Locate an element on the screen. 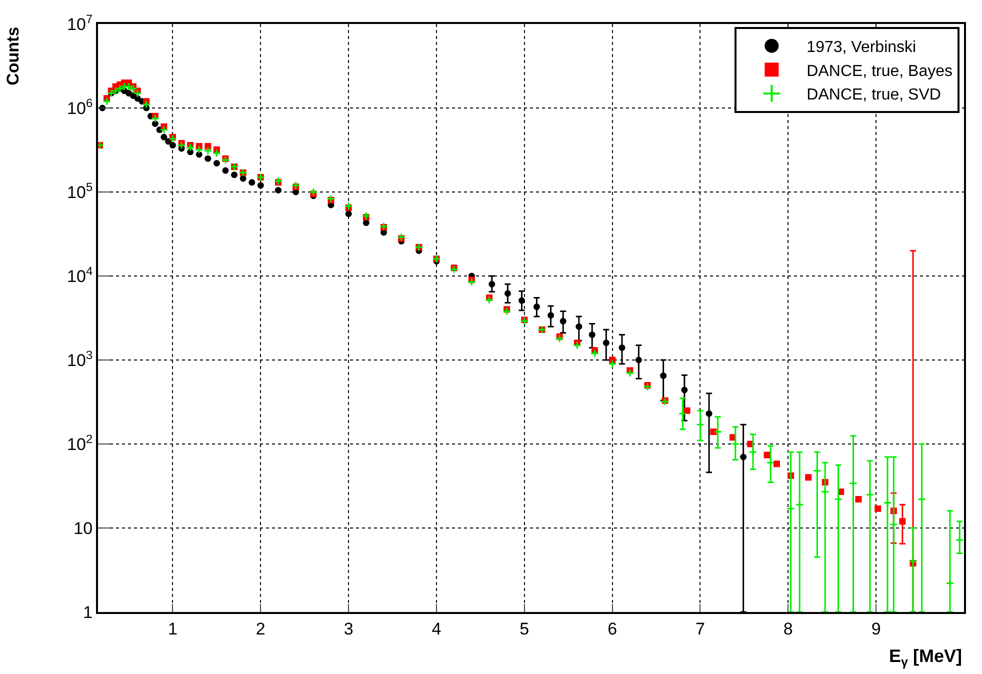 This screenshot has height=674, width=982. y-tick-label: 10$^{4}$ is located at coordinates (80, 275).